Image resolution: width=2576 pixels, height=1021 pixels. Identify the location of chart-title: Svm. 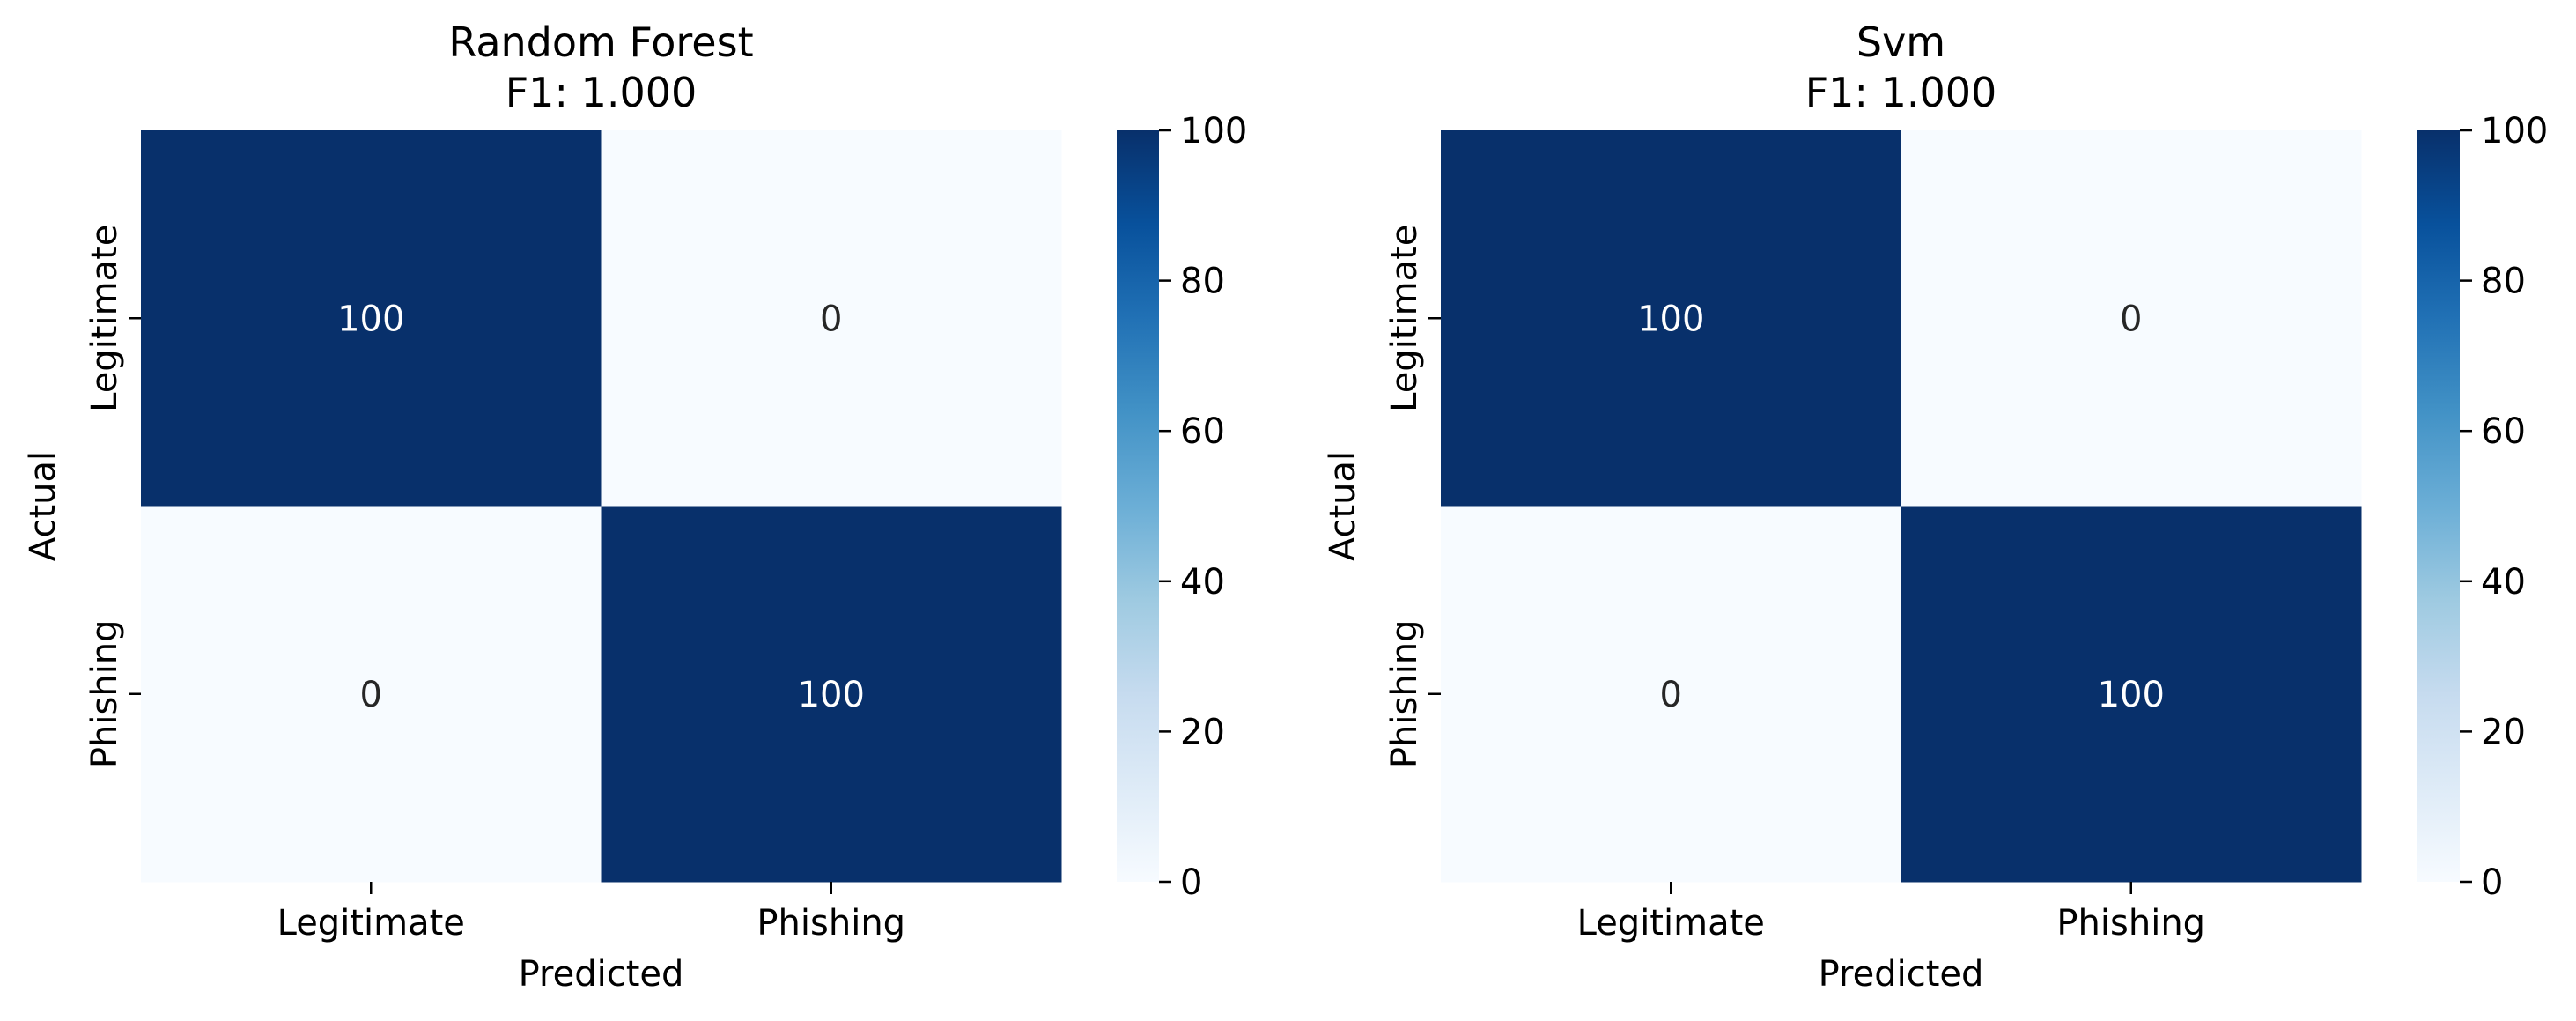
(1900, 42).